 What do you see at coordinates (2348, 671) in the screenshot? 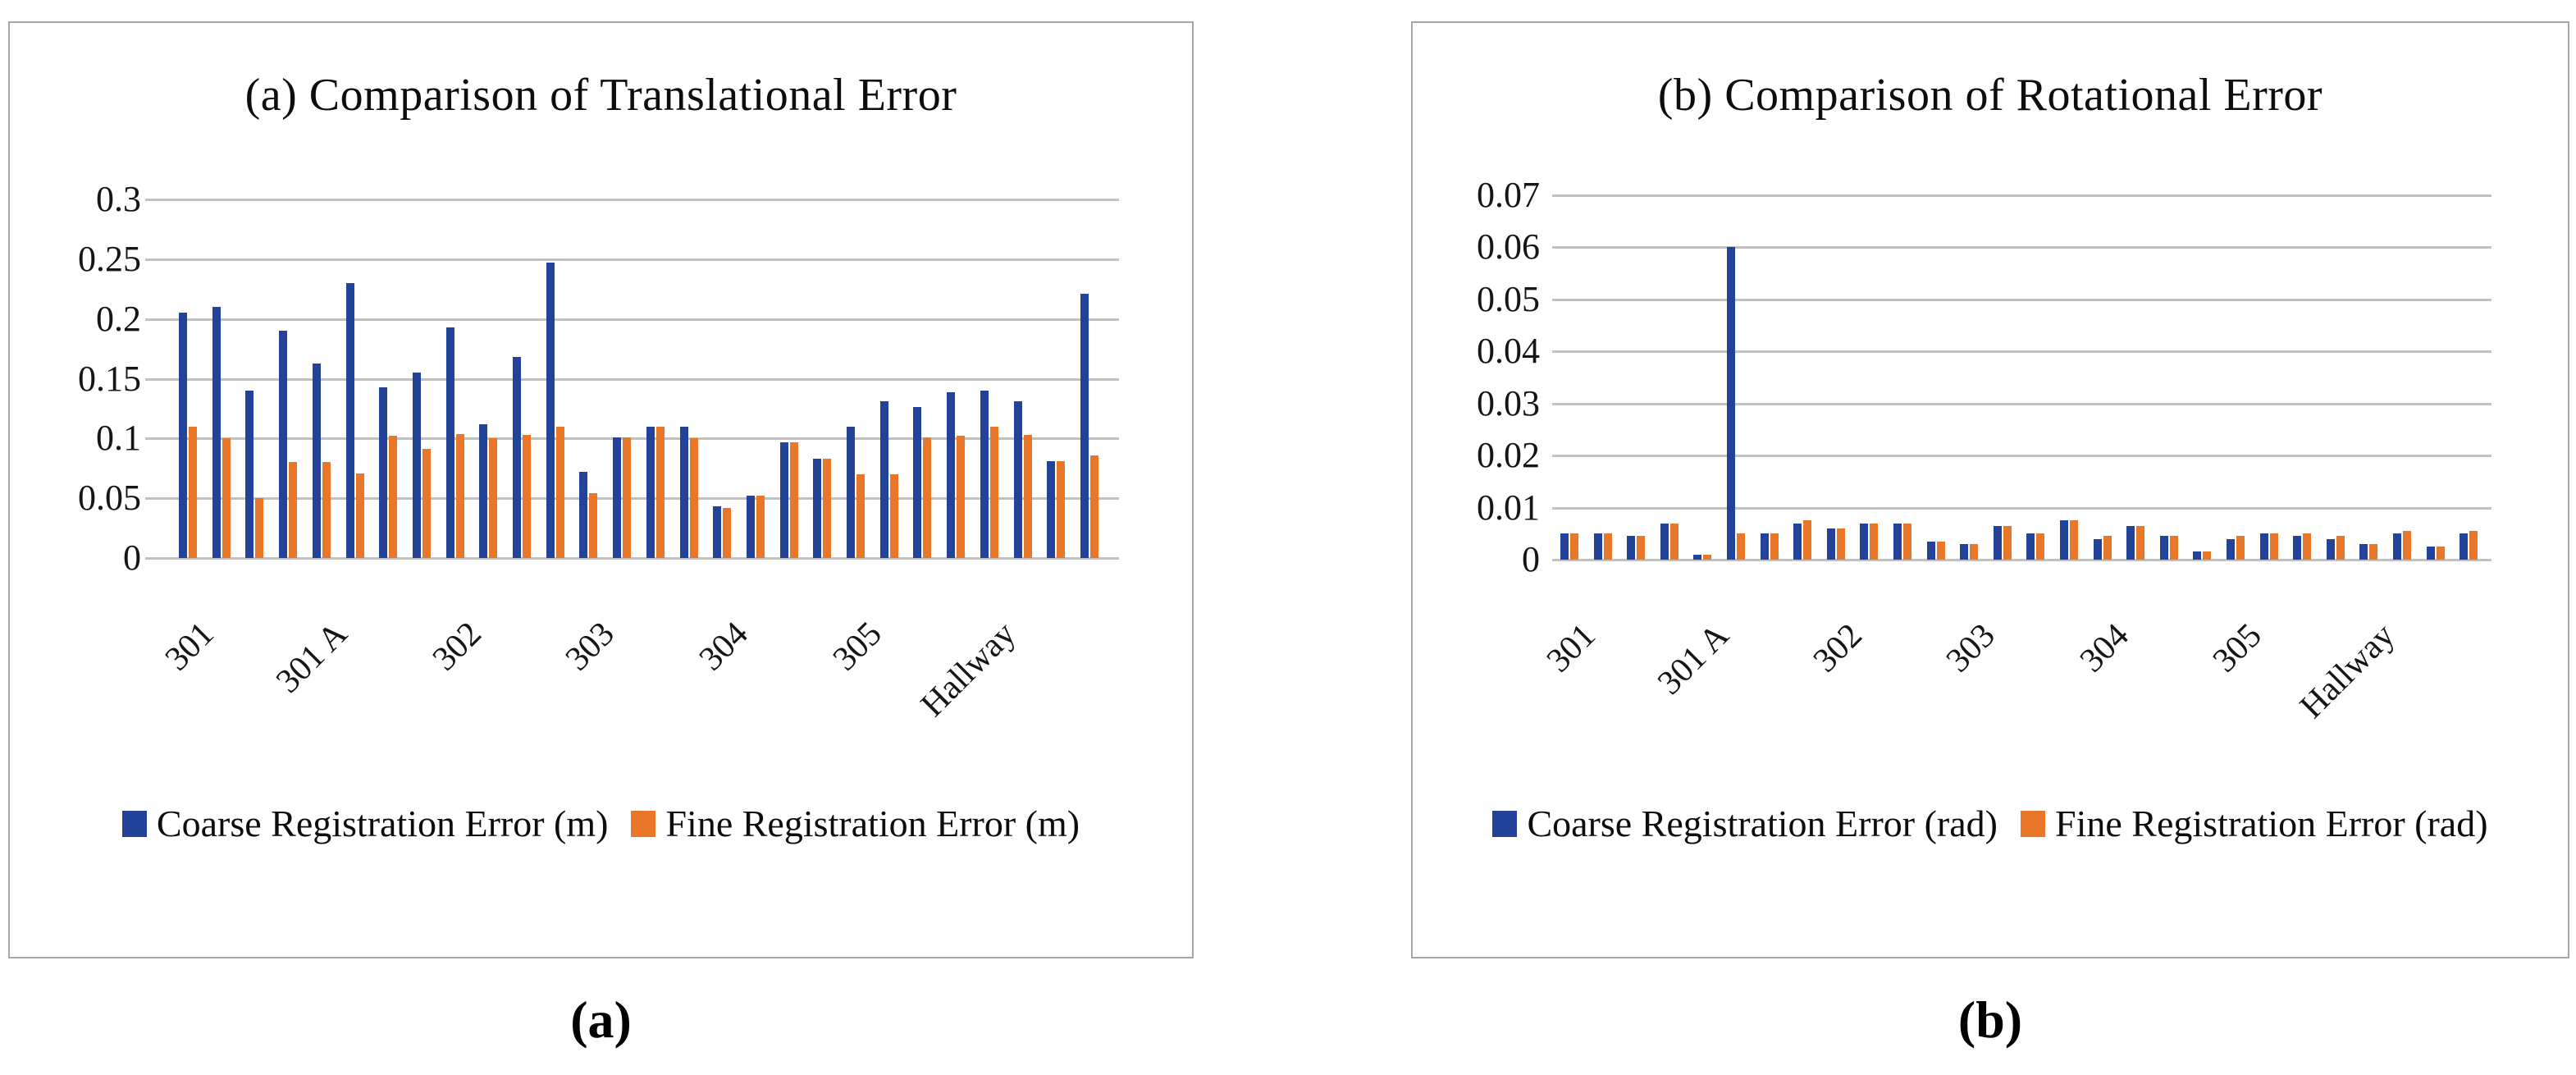
I see `x-category-label: Hallway` at bounding box center [2348, 671].